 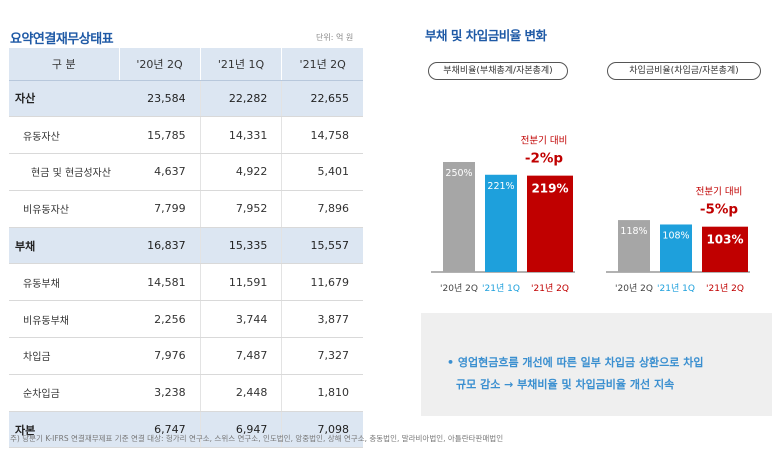 I want to click on debt-ratio-pill: 부채비율(부채총계/자본총계), so click(x=498, y=71).